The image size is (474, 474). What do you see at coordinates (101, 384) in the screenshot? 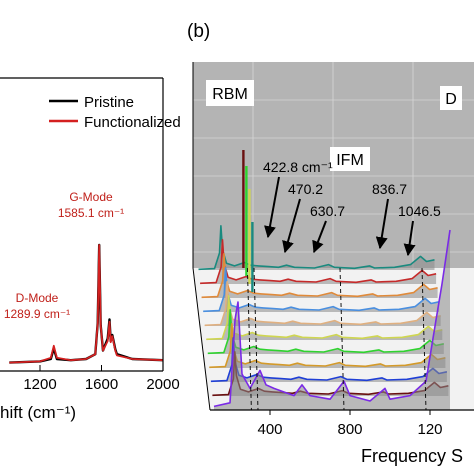
I see `x-tick-label: 1600` at bounding box center [101, 384].